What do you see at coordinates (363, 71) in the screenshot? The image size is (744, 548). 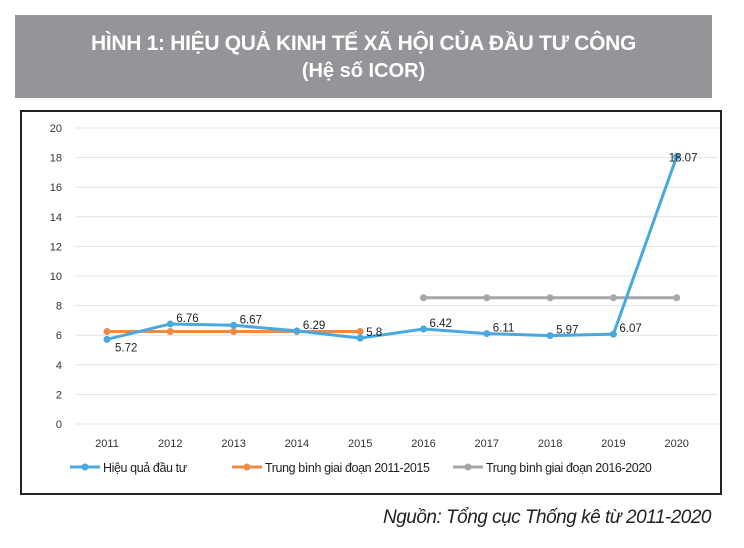 I see `figure-subtitle: (Hệ số ICOR)` at bounding box center [363, 71].